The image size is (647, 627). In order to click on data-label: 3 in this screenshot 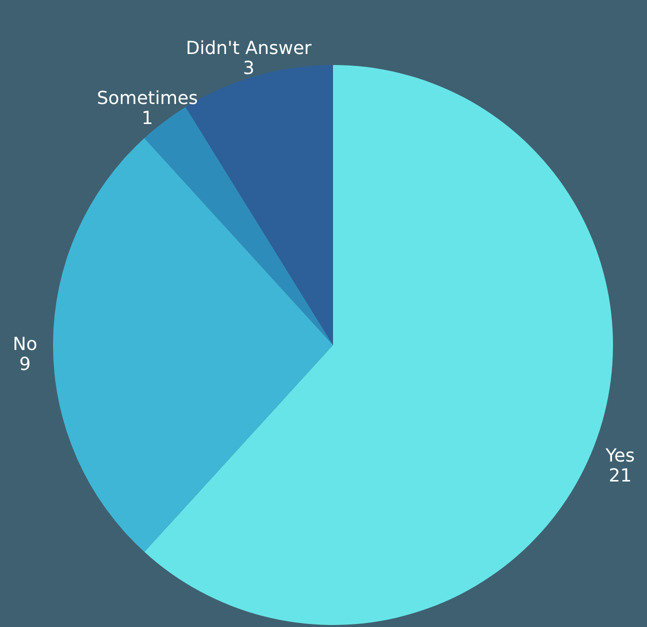, I will do `click(248, 68)`.